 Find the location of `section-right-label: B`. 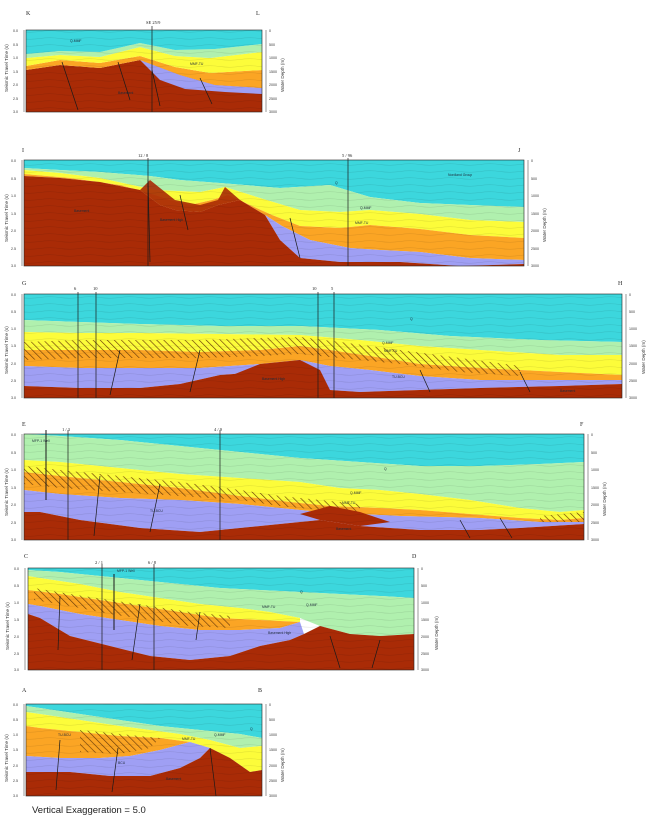

section-right-label: B is located at coordinates (260, 691).